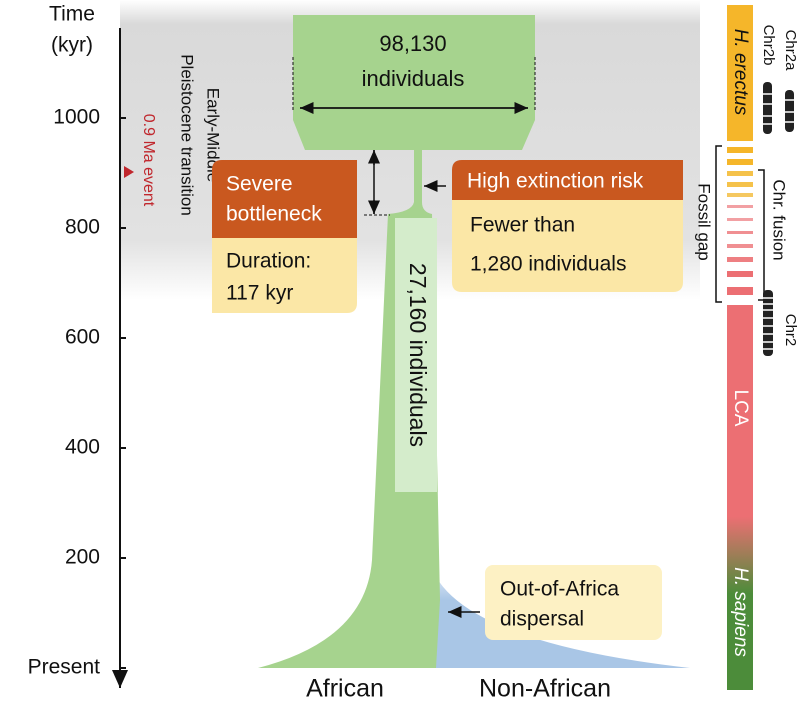 The height and width of the screenshot is (706, 800). What do you see at coordinates (72, 45) in the screenshot?
I see `axis-title: (kyr)` at bounding box center [72, 45].